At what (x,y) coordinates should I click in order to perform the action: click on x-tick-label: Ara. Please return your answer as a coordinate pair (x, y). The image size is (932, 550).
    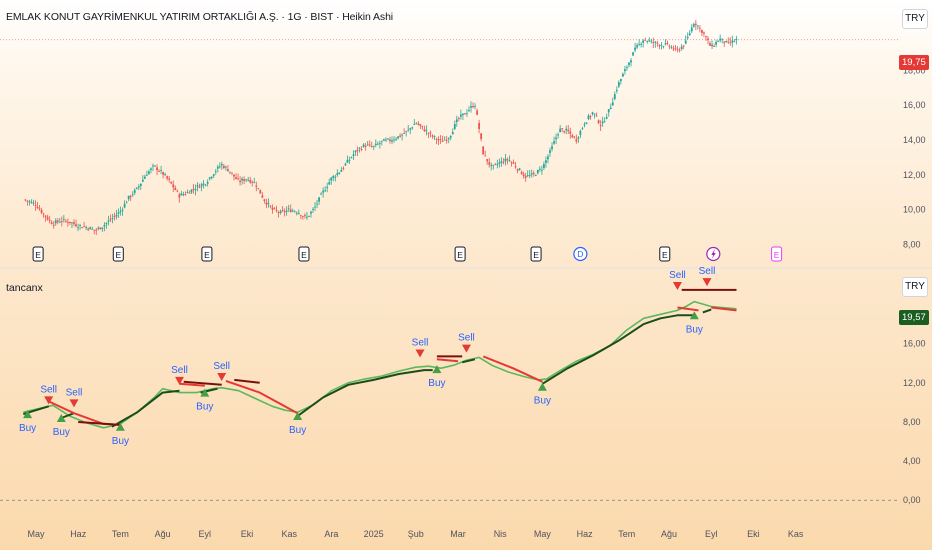
    Looking at the image, I should click on (331, 534).